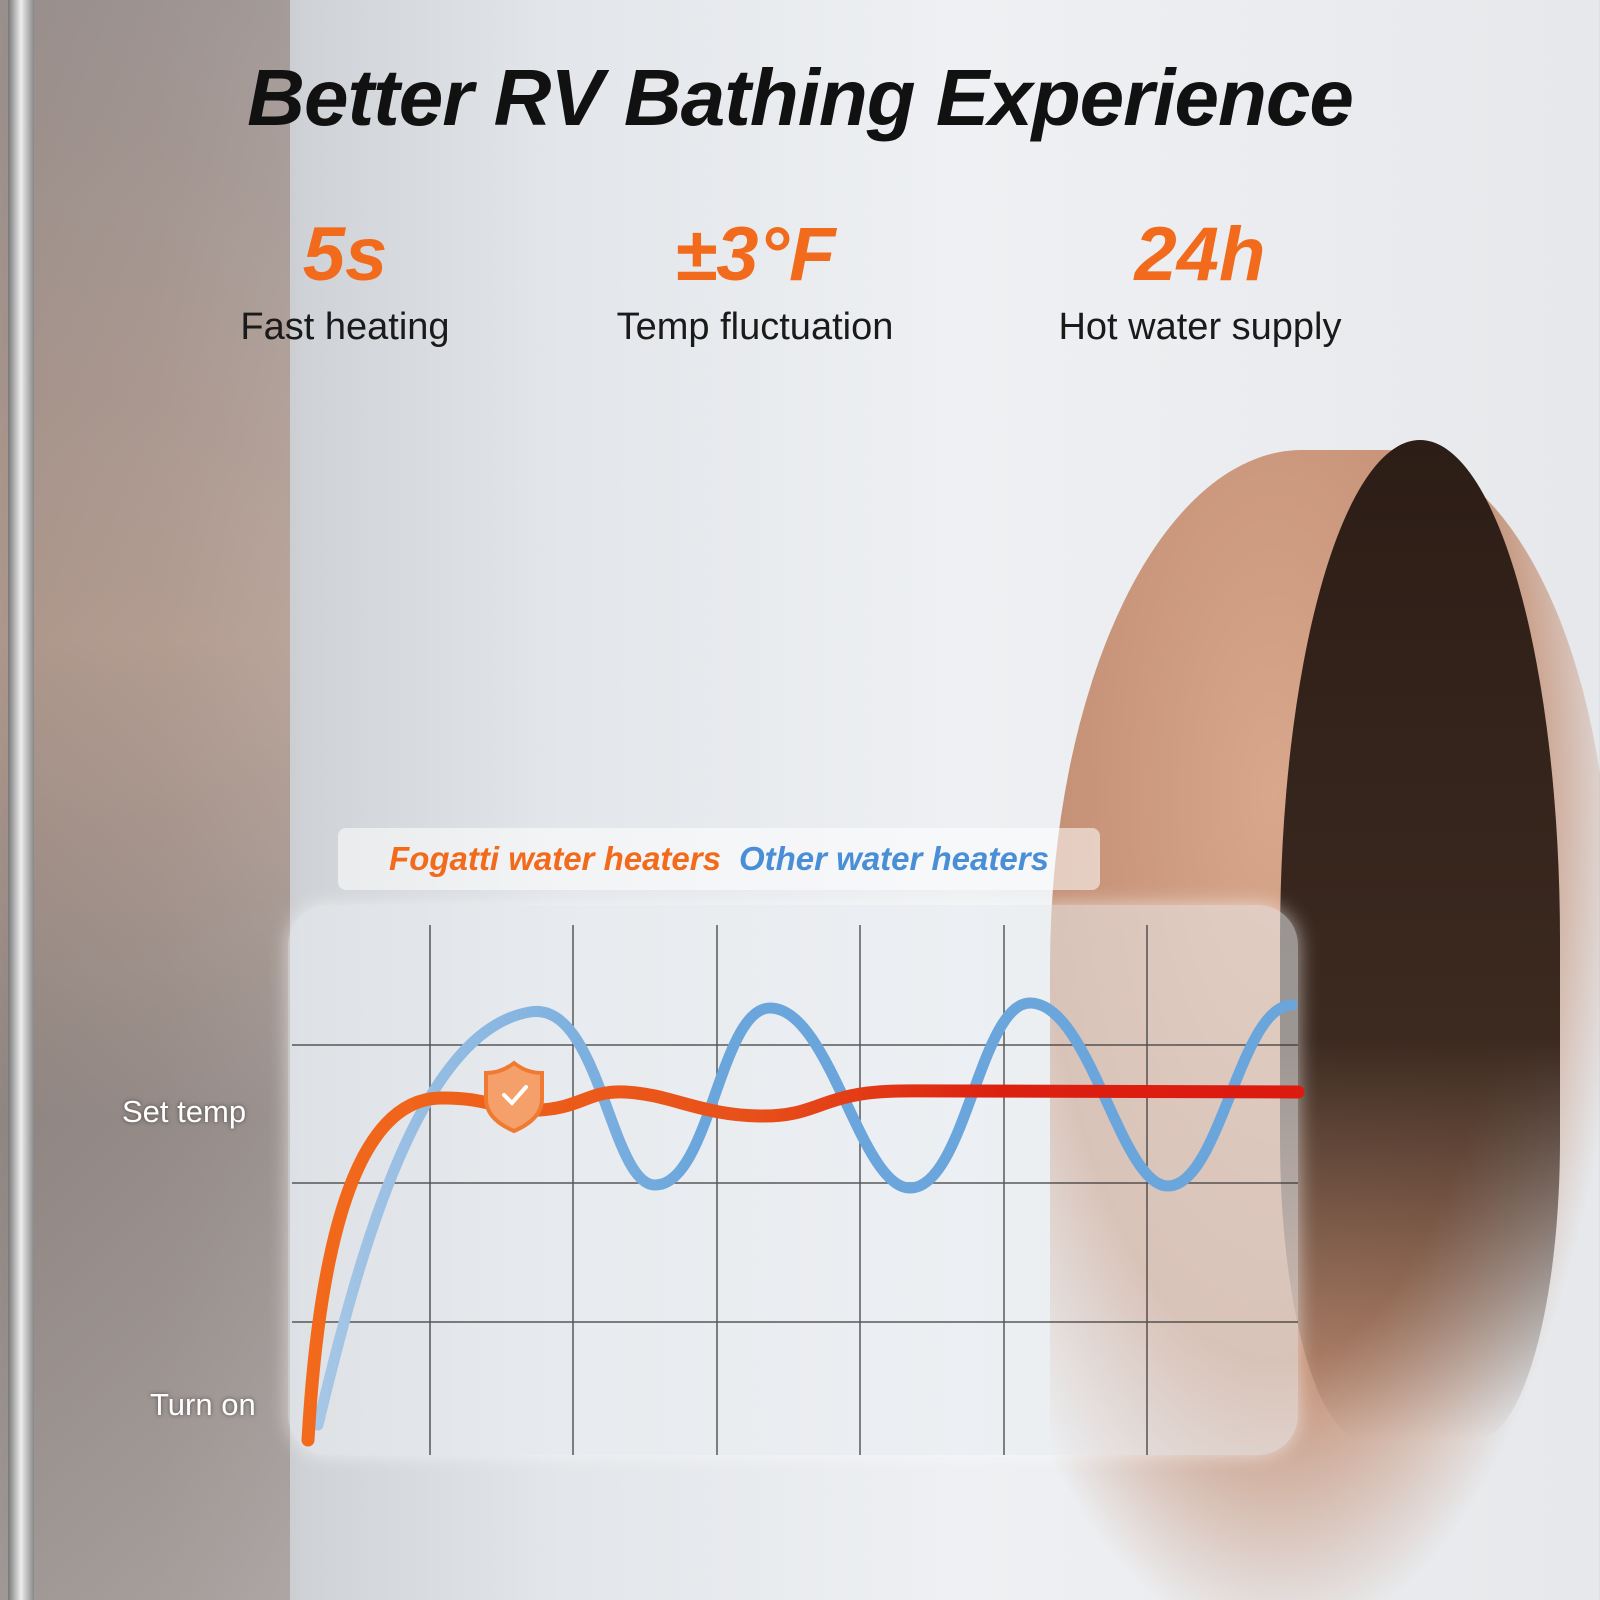 The width and height of the screenshot is (1600, 1600). What do you see at coordinates (1200, 327) in the screenshot?
I see `stat-label: Hot water supply` at bounding box center [1200, 327].